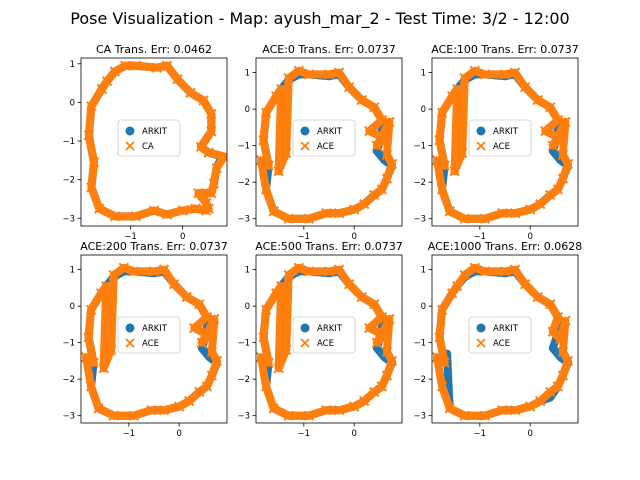  Describe the element at coordinates (505, 246) in the screenshot. I see `subplot-title: ACE:1000 Trans. Err: 0.0628` at that location.